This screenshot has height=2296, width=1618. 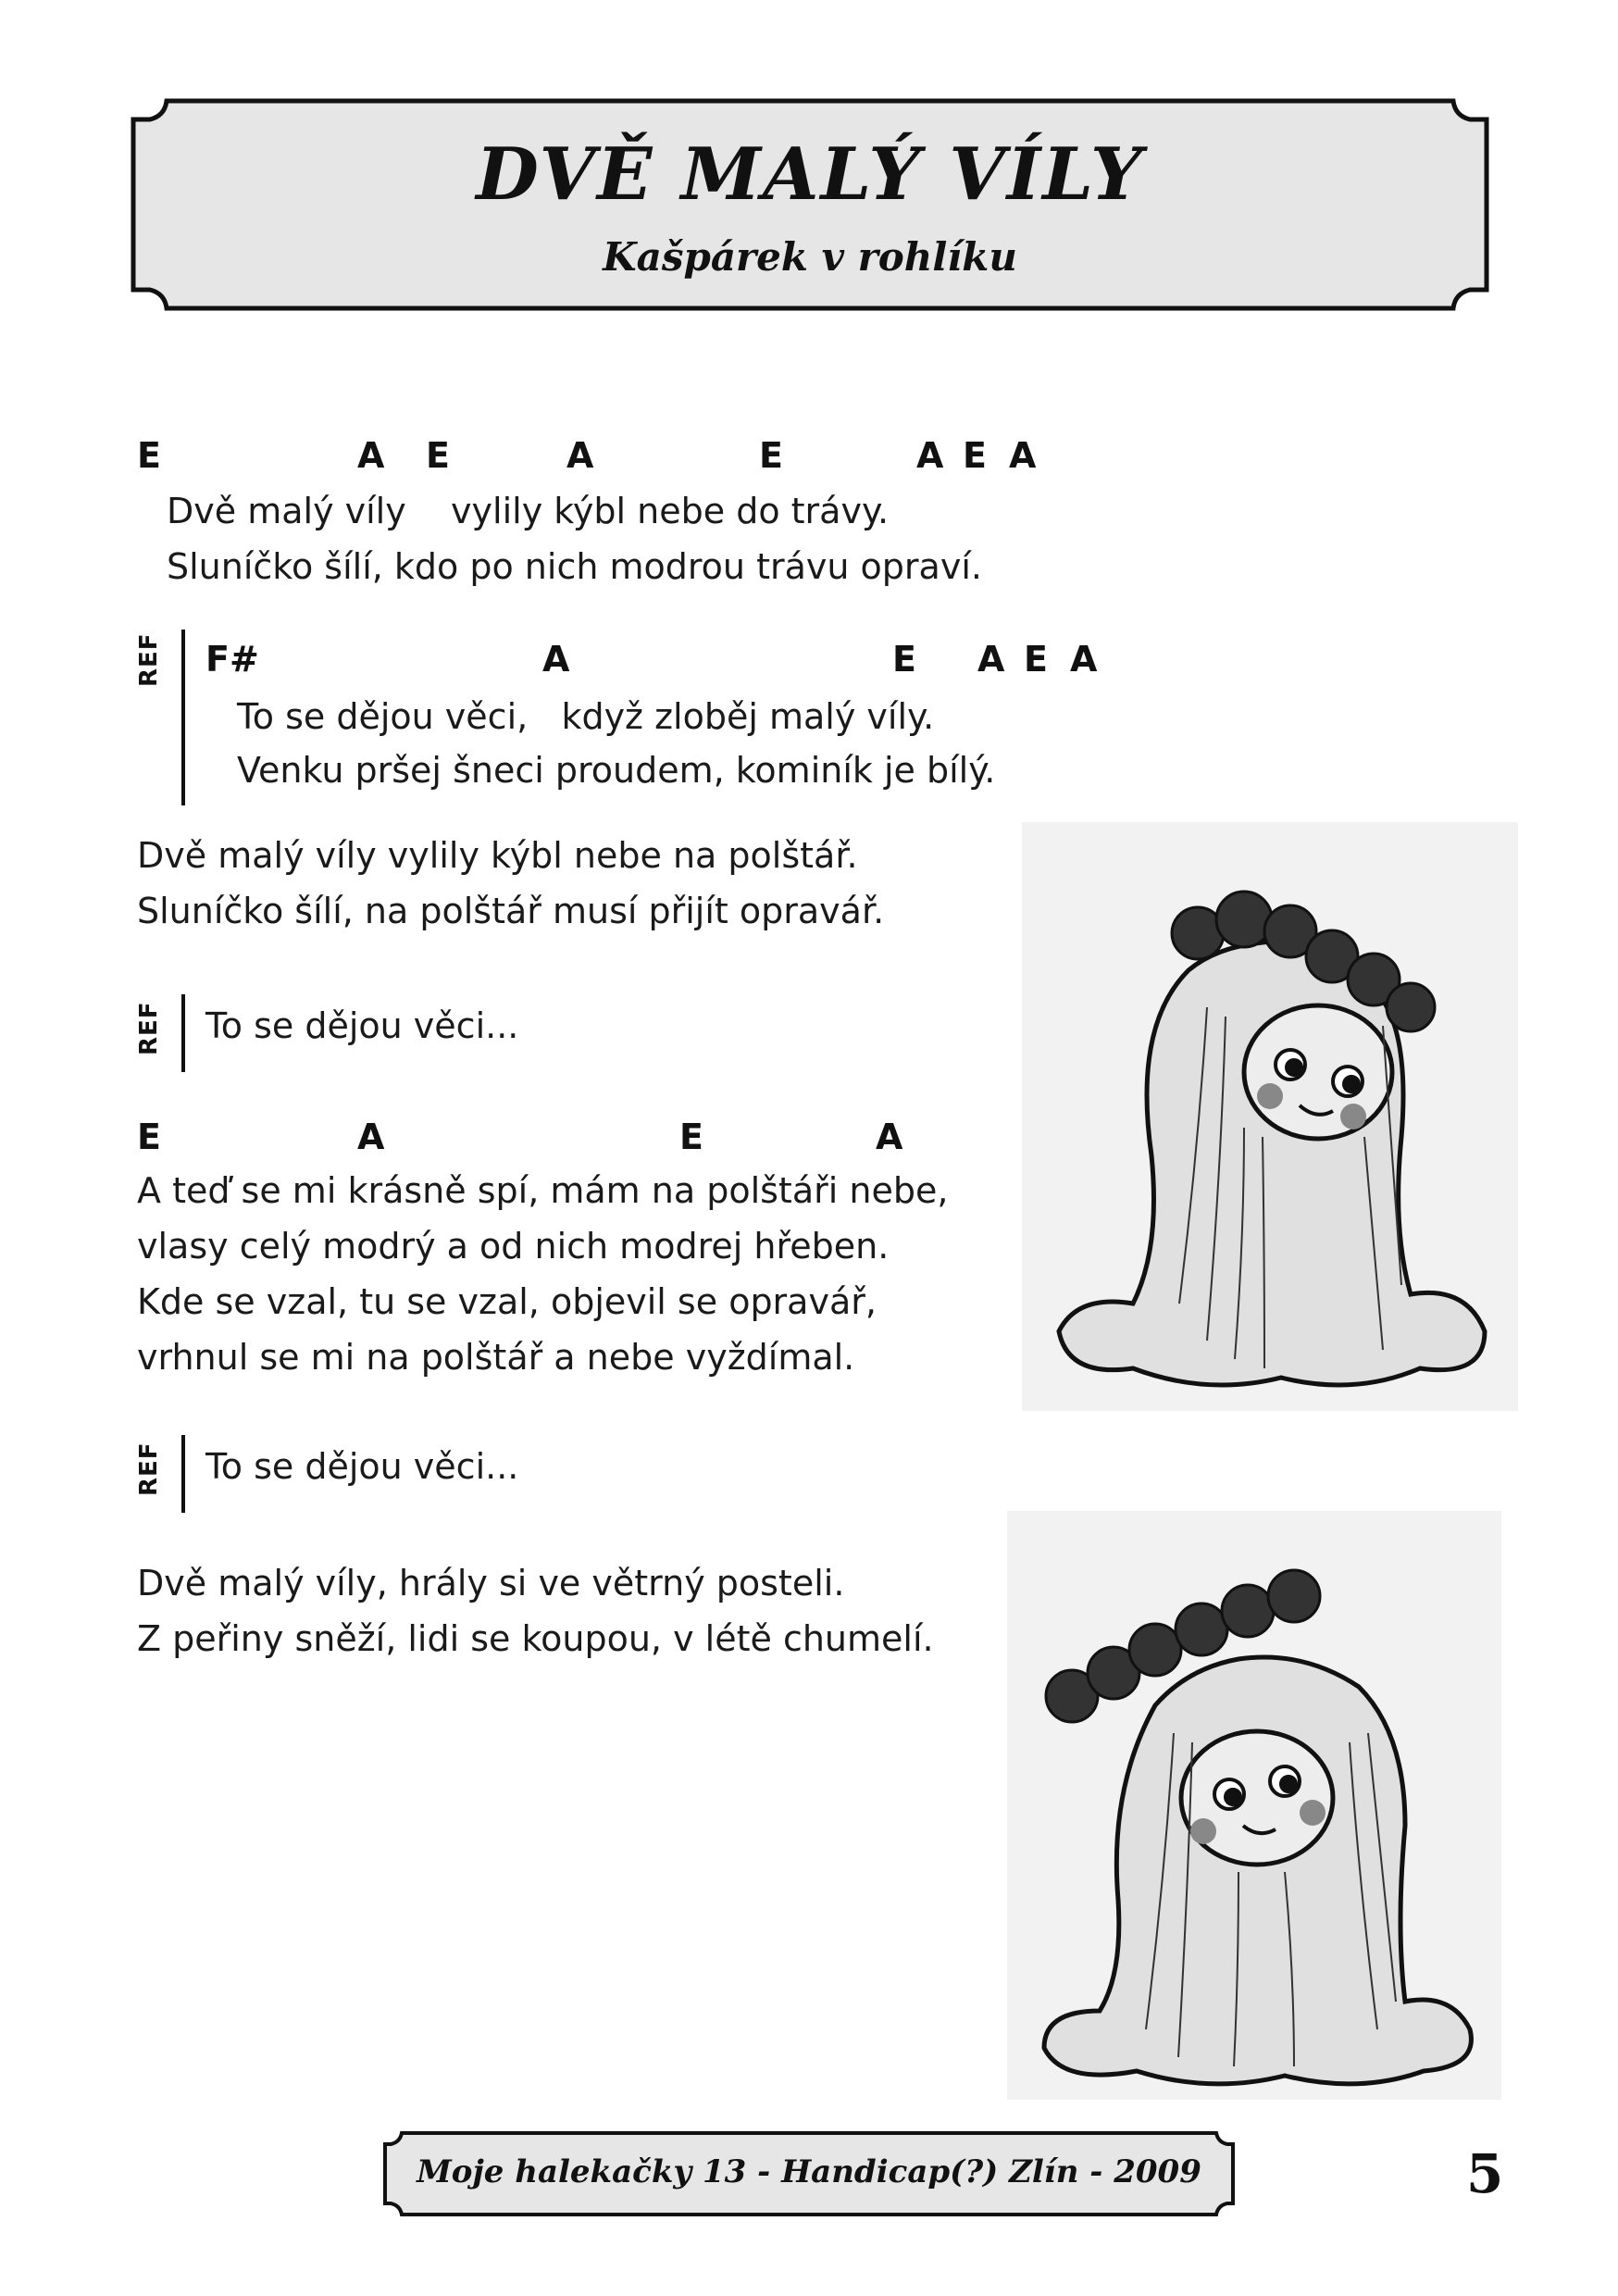 I want to click on lyric-line: vrhnul se mi na polštář a nebe vyždímal., so click(x=496, y=1357).